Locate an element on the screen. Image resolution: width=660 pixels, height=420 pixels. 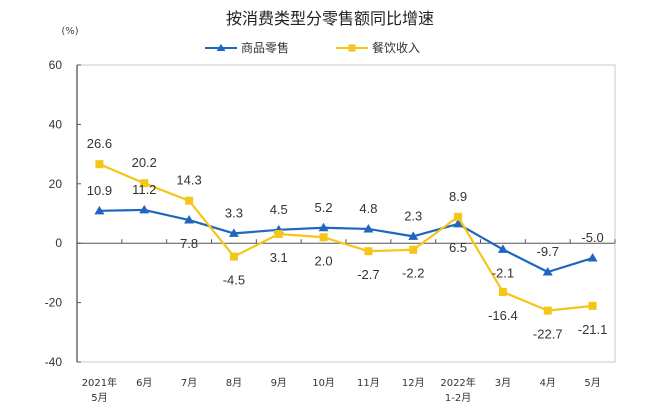
x-tick-label: 1-2月 is located at coordinates (458, 398).